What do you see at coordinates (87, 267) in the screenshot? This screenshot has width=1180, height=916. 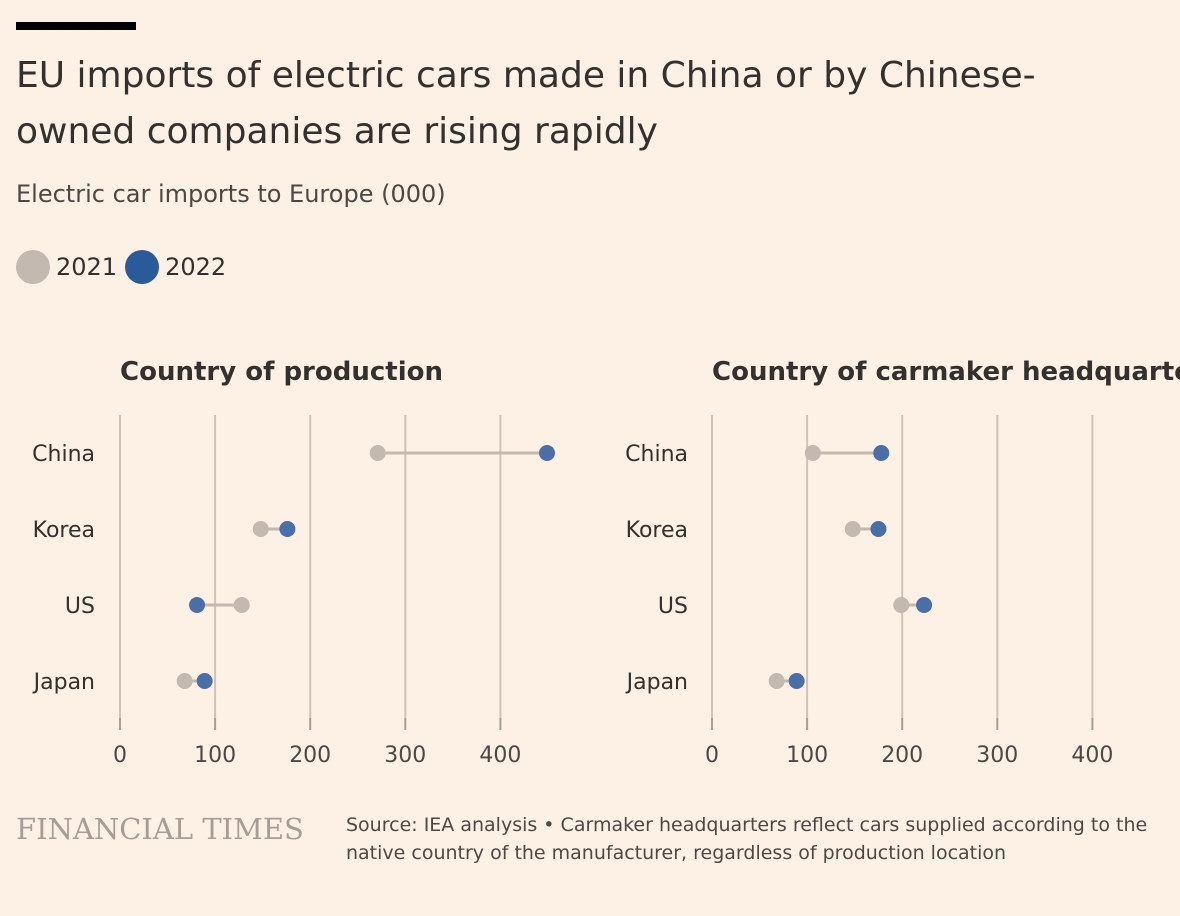 I see `legend-label-2021: 2021` at bounding box center [87, 267].